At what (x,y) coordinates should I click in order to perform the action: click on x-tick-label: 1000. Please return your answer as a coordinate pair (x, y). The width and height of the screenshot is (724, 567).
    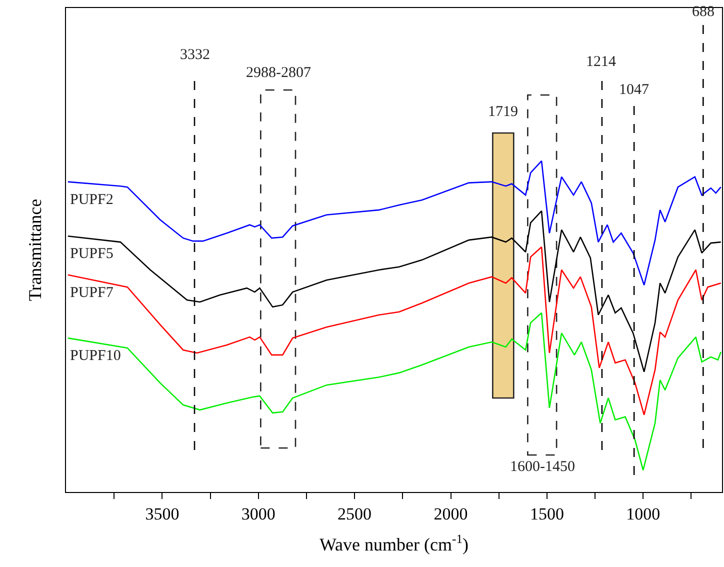
    Looking at the image, I should click on (643, 514).